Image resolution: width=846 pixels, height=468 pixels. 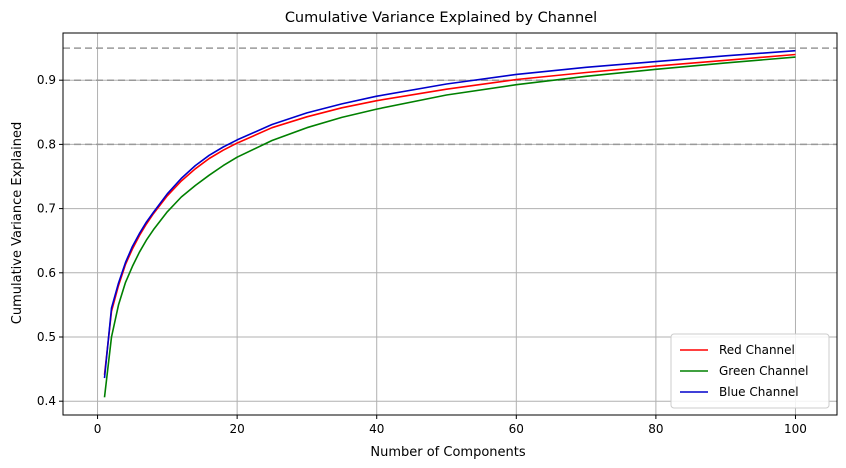 What do you see at coordinates (46, 401) in the screenshot?
I see `y-tick-label: 0.4` at bounding box center [46, 401].